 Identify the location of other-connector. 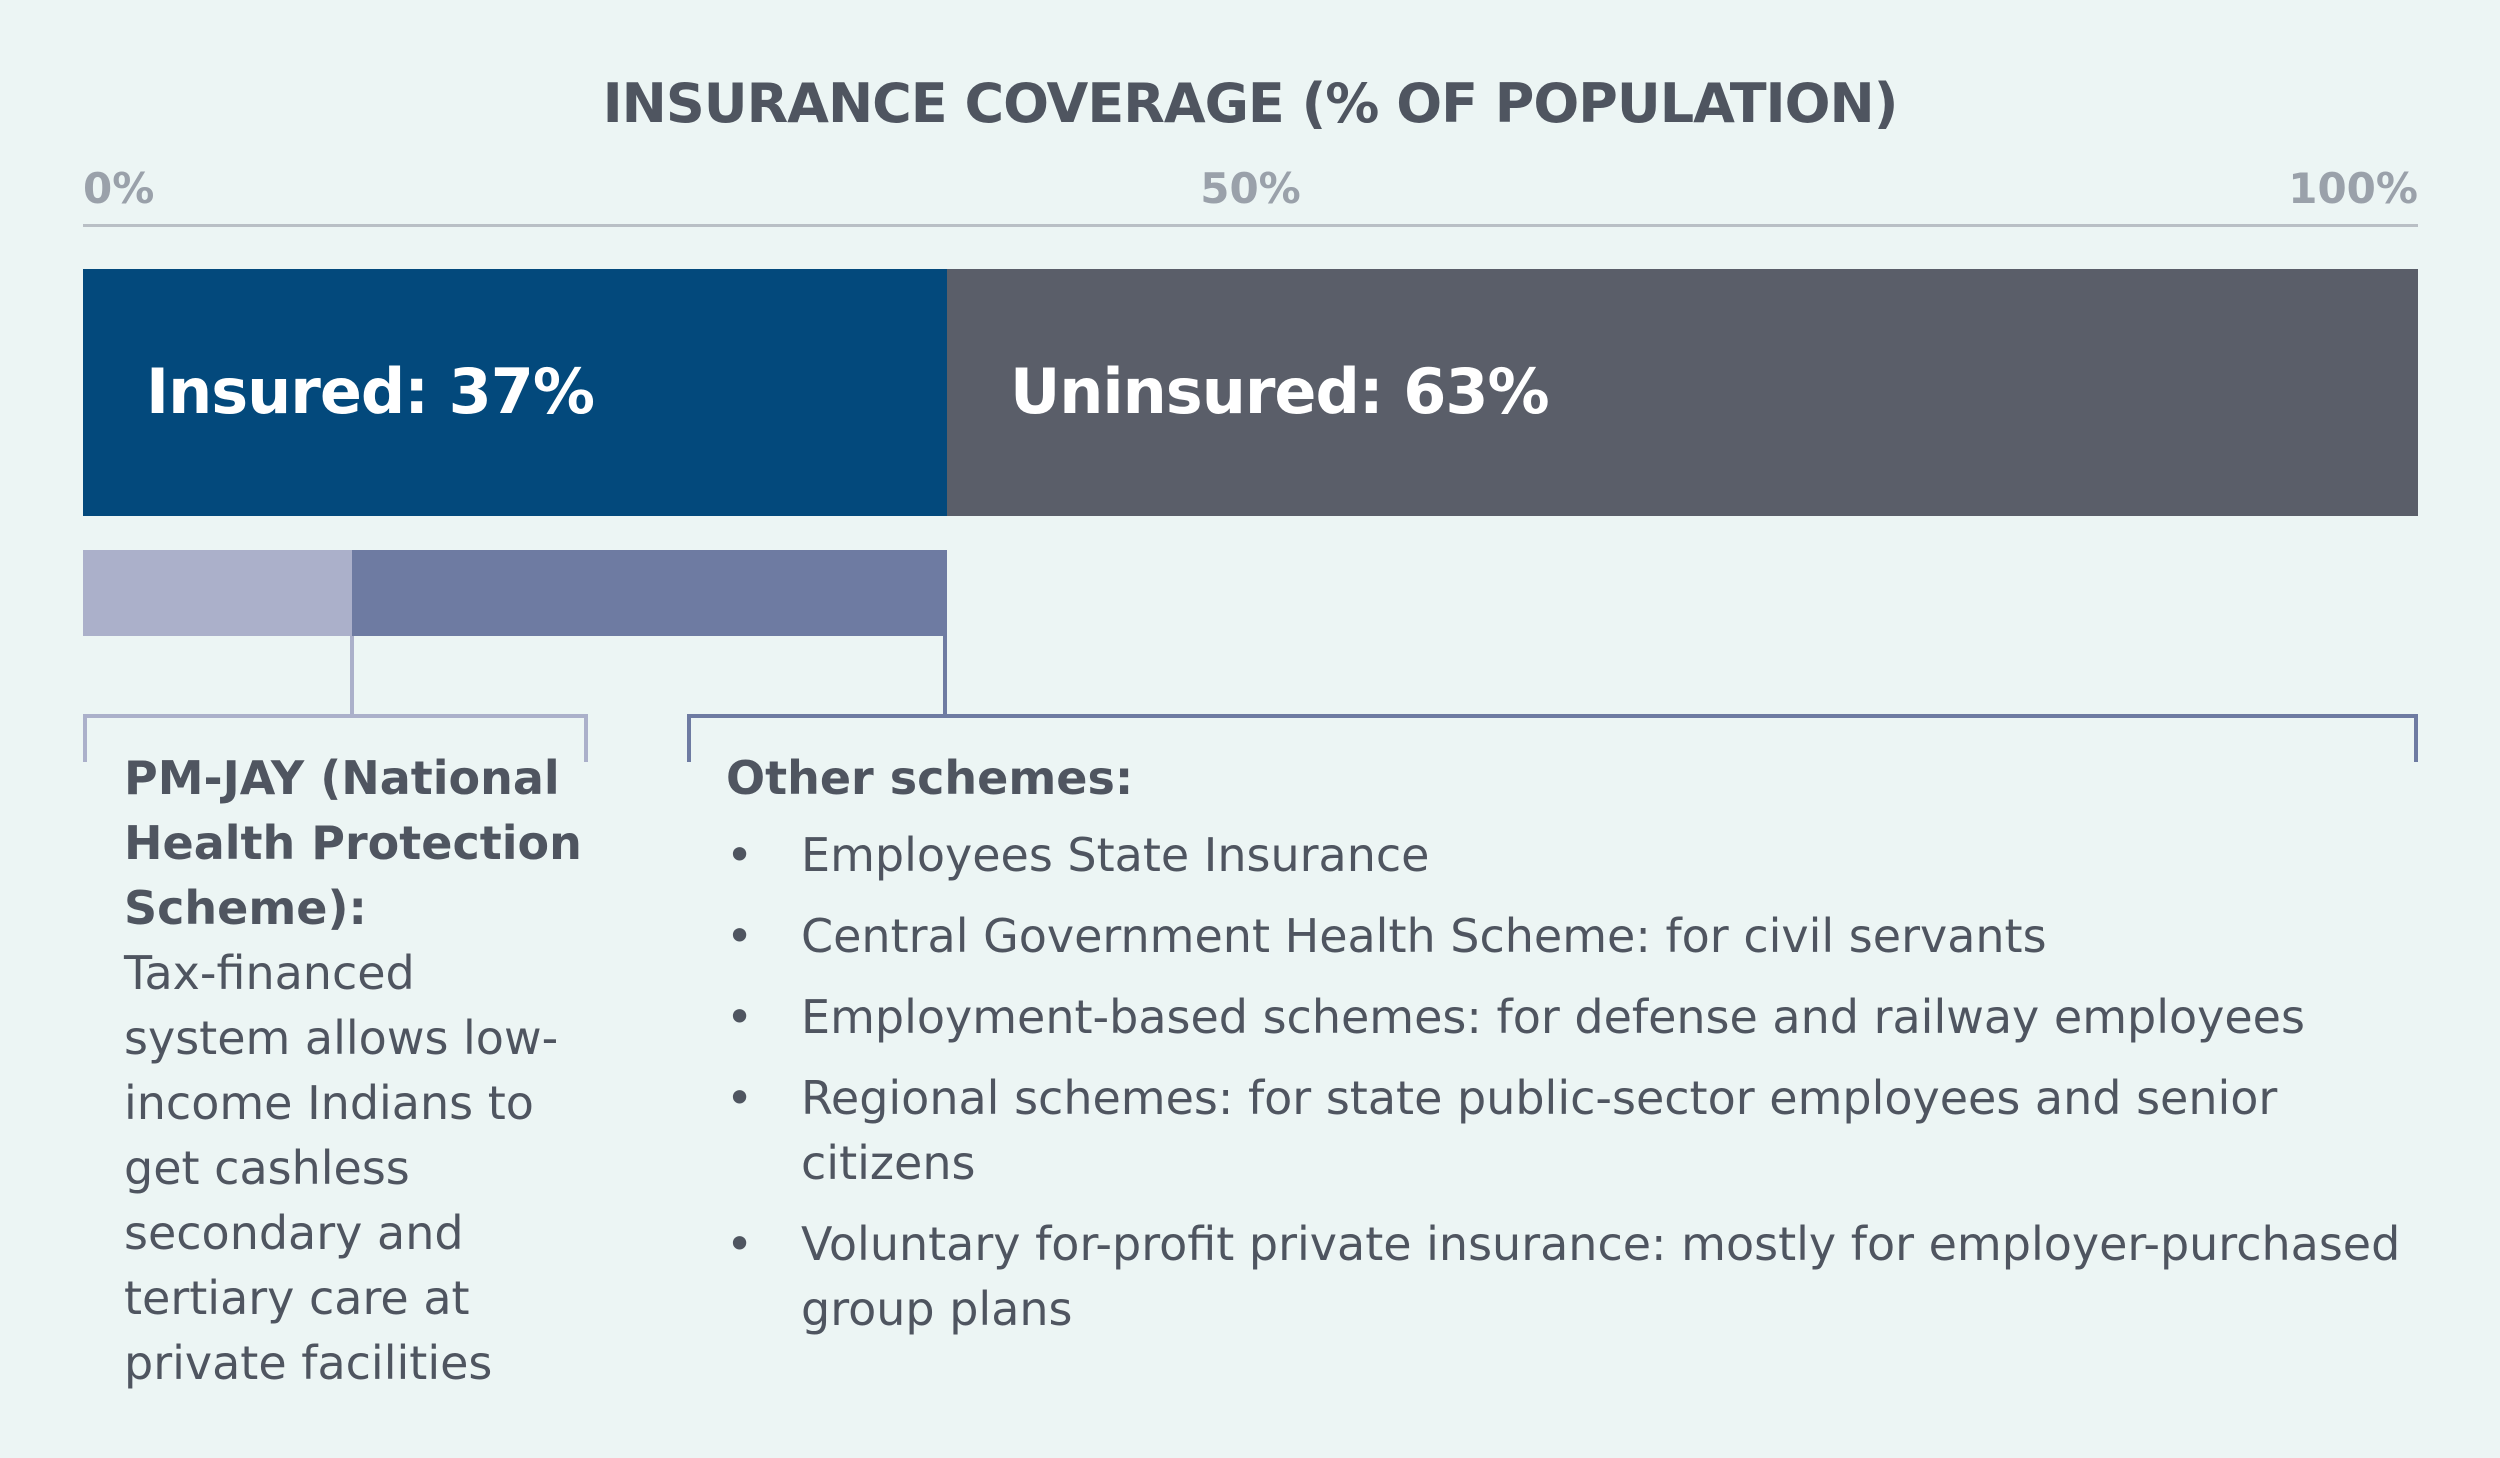
(944, 676).